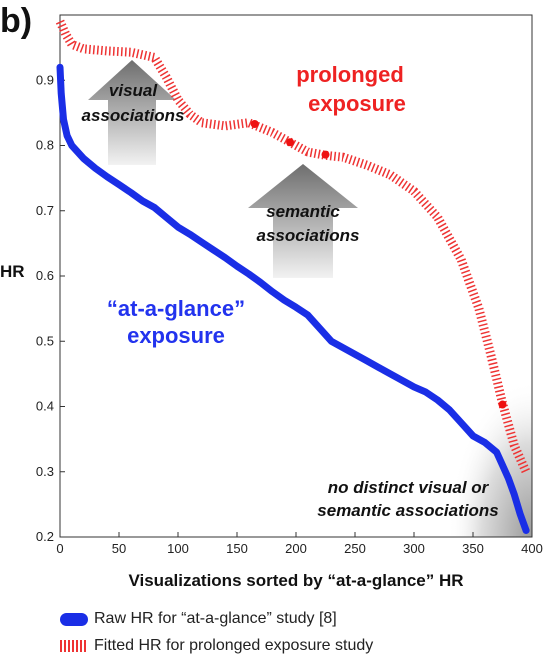 This screenshot has width=545, height=660. What do you see at coordinates (74, 646) in the screenshot?
I see `legend-swatch-red` at bounding box center [74, 646].